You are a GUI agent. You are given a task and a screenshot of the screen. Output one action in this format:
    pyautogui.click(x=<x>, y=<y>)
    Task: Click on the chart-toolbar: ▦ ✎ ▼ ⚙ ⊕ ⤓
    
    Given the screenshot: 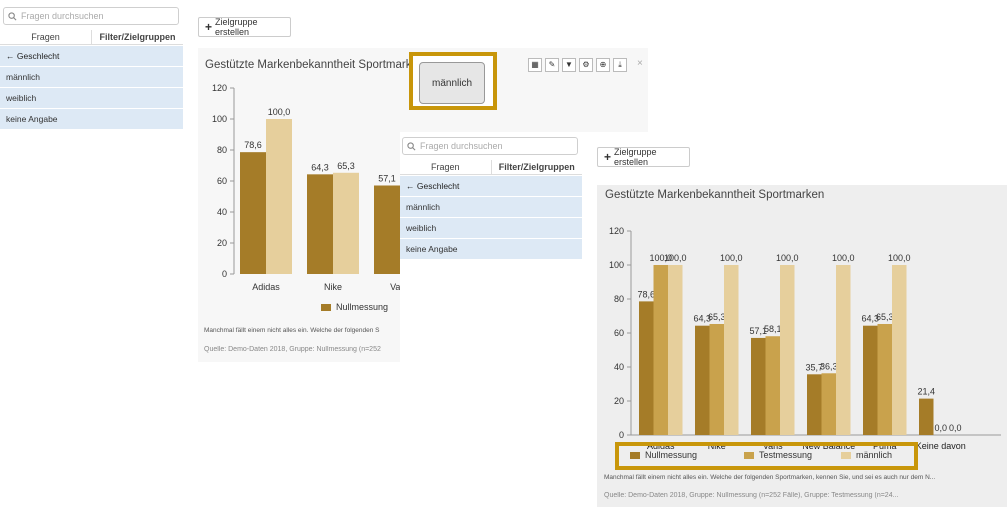 What is the action you would take?
    pyautogui.click(x=577, y=65)
    